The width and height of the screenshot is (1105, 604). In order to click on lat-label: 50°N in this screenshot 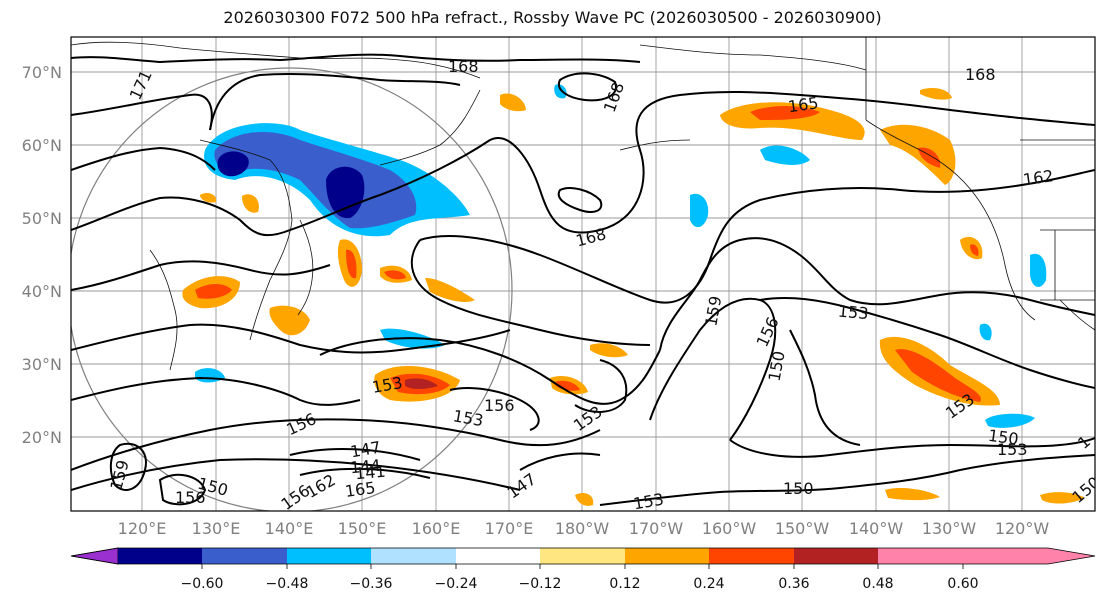, I will do `click(42, 218)`.